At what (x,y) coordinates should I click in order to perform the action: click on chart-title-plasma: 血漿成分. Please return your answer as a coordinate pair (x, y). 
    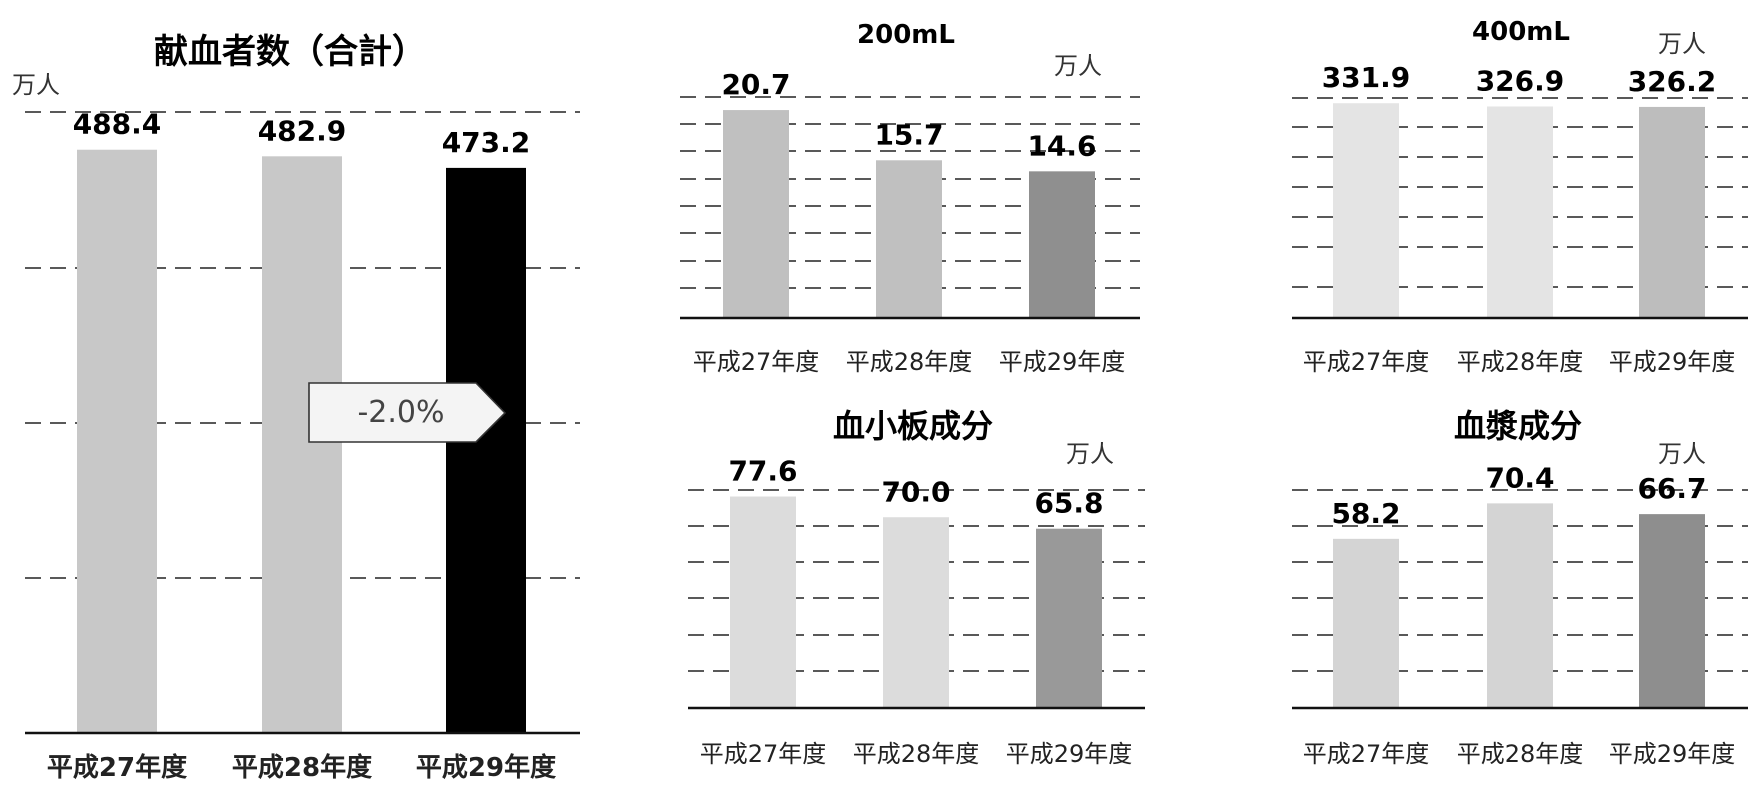
    Looking at the image, I should click on (1518, 426).